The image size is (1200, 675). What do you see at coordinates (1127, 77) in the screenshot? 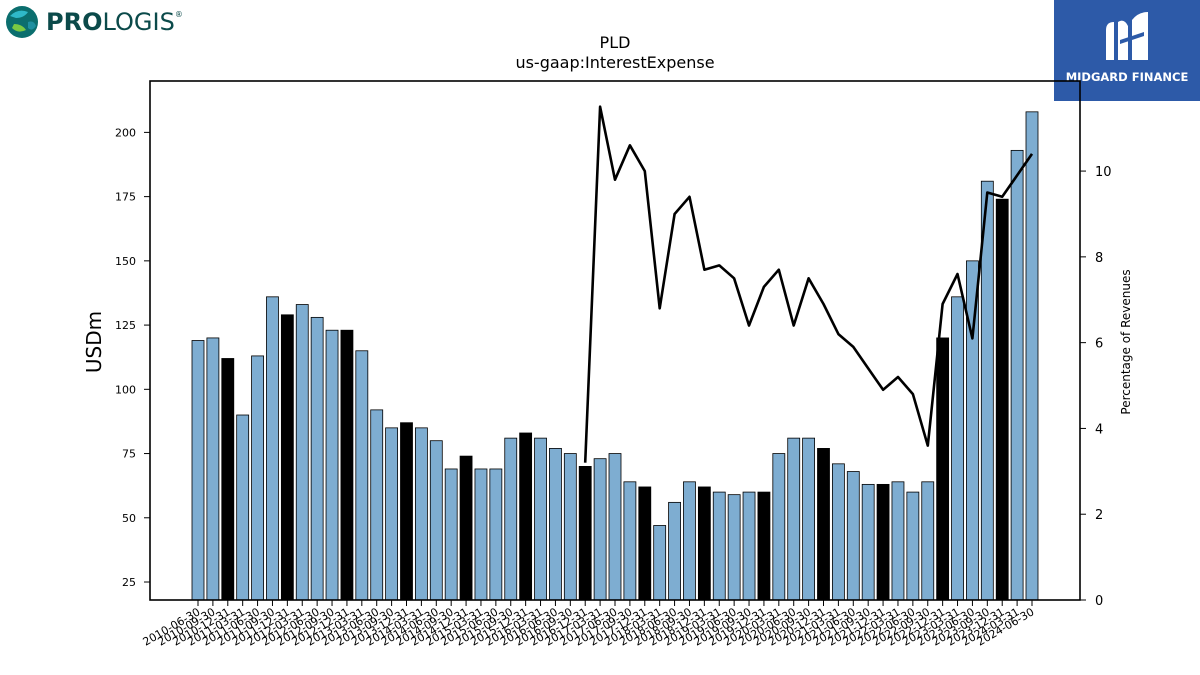
I see `midgard-finance-name: MIDGARD FINANCE` at bounding box center [1127, 77].